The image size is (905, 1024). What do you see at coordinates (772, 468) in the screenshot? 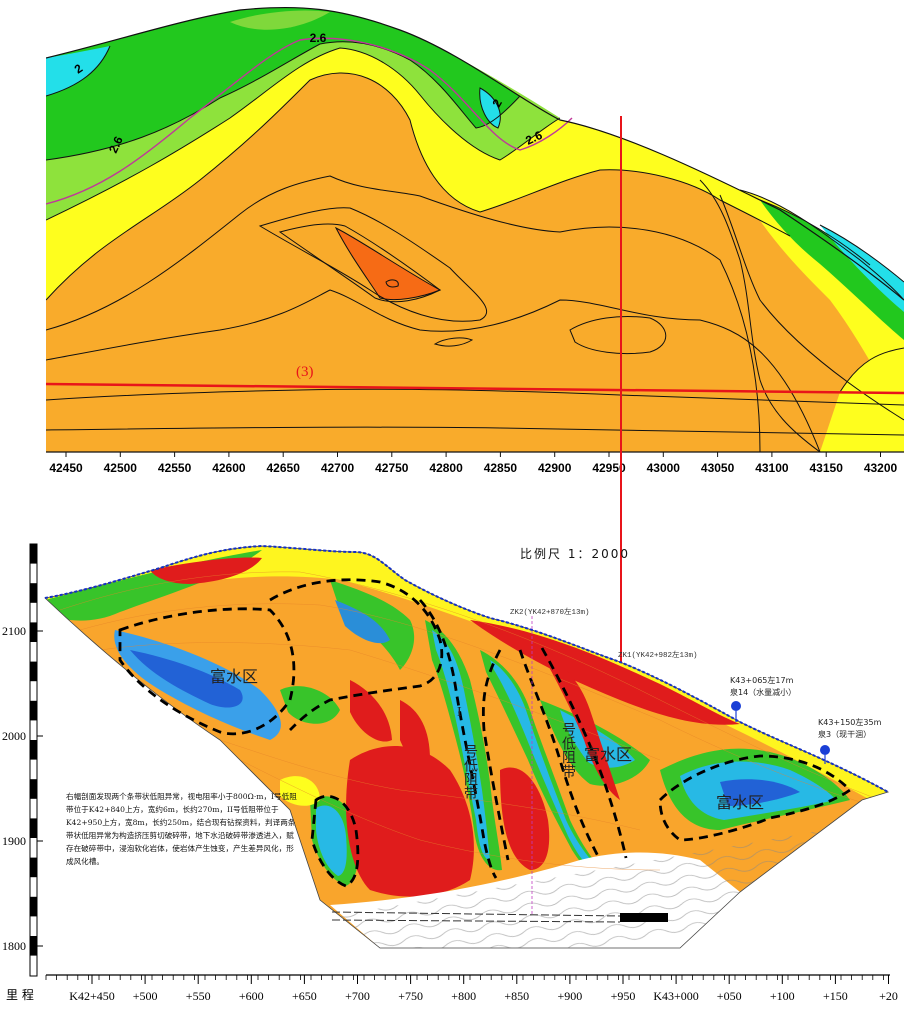
I see `top-x-tick-label: 43100` at bounding box center [772, 468].